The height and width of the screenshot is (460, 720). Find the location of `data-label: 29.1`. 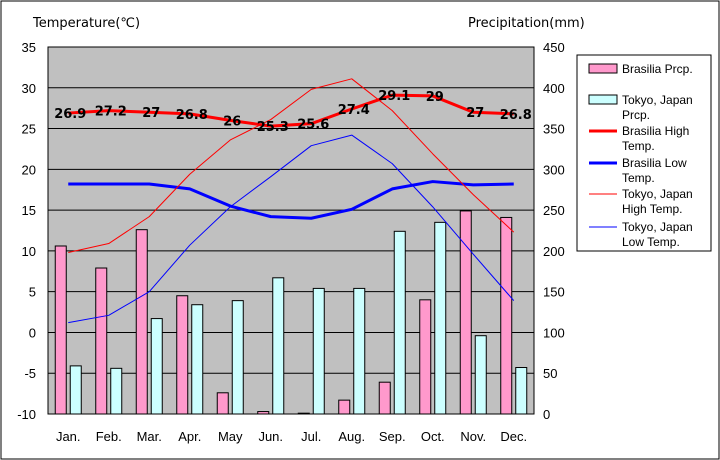

data-label: 29.1 is located at coordinates (394, 96).